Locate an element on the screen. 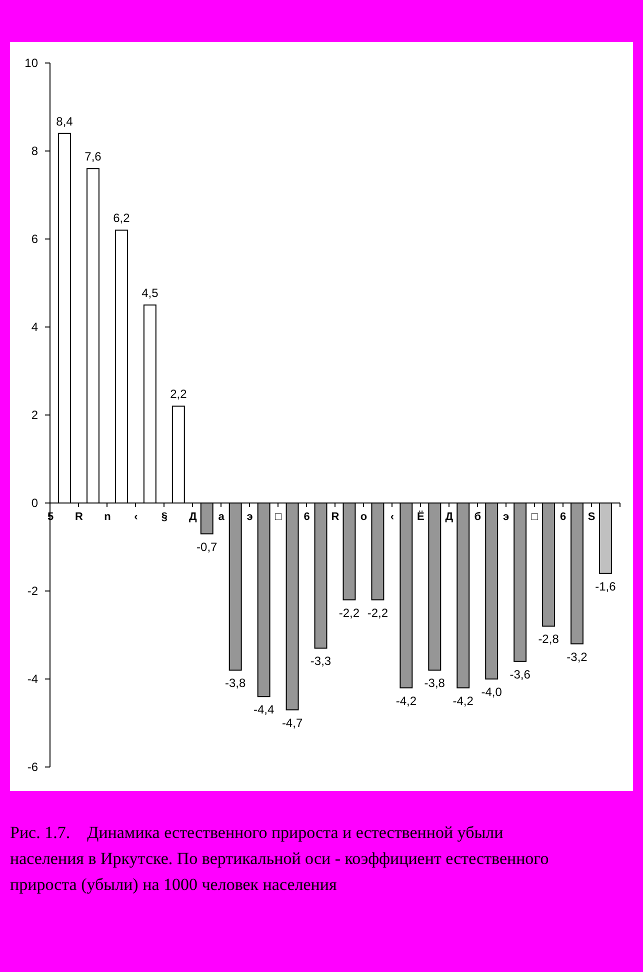  data-label: -4,0 is located at coordinates (491, 692).